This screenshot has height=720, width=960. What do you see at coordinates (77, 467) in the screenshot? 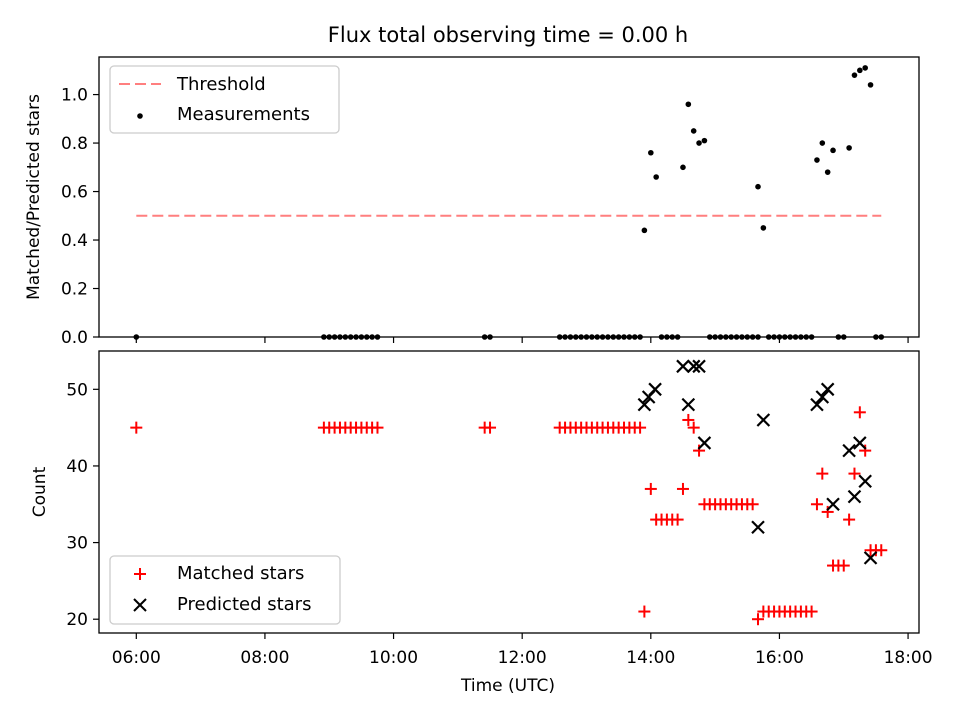
I see `bottom-y-tick-label: 40` at bounding box center [77, 467].